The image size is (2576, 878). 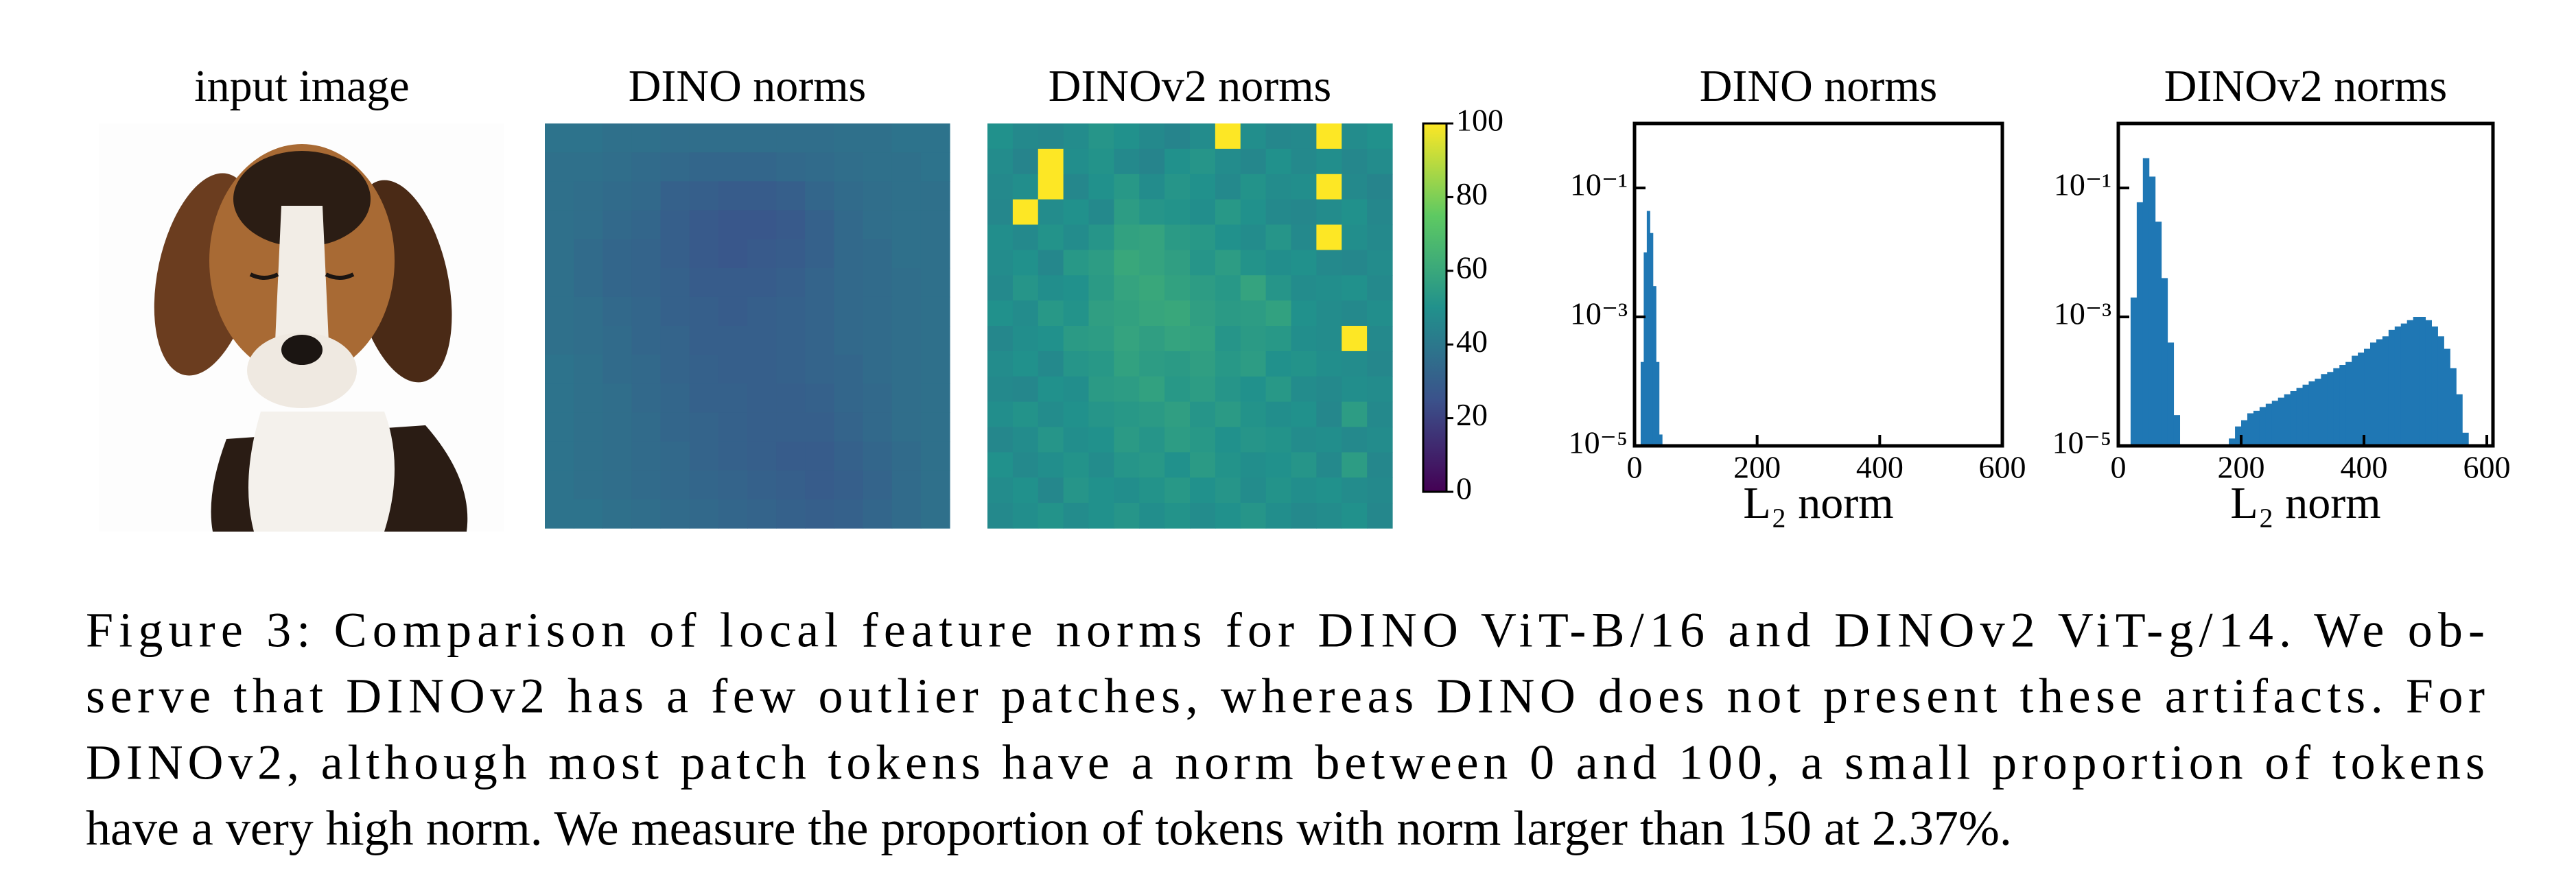 I want to click on y-tick-label: 10⁻³, so click(x=1599, y=313).